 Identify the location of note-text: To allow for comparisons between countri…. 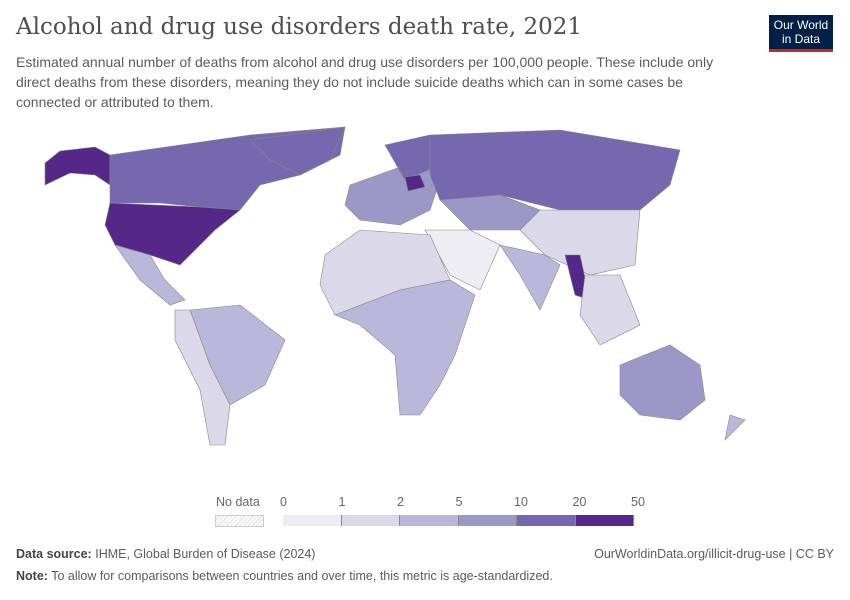
(302, 576).